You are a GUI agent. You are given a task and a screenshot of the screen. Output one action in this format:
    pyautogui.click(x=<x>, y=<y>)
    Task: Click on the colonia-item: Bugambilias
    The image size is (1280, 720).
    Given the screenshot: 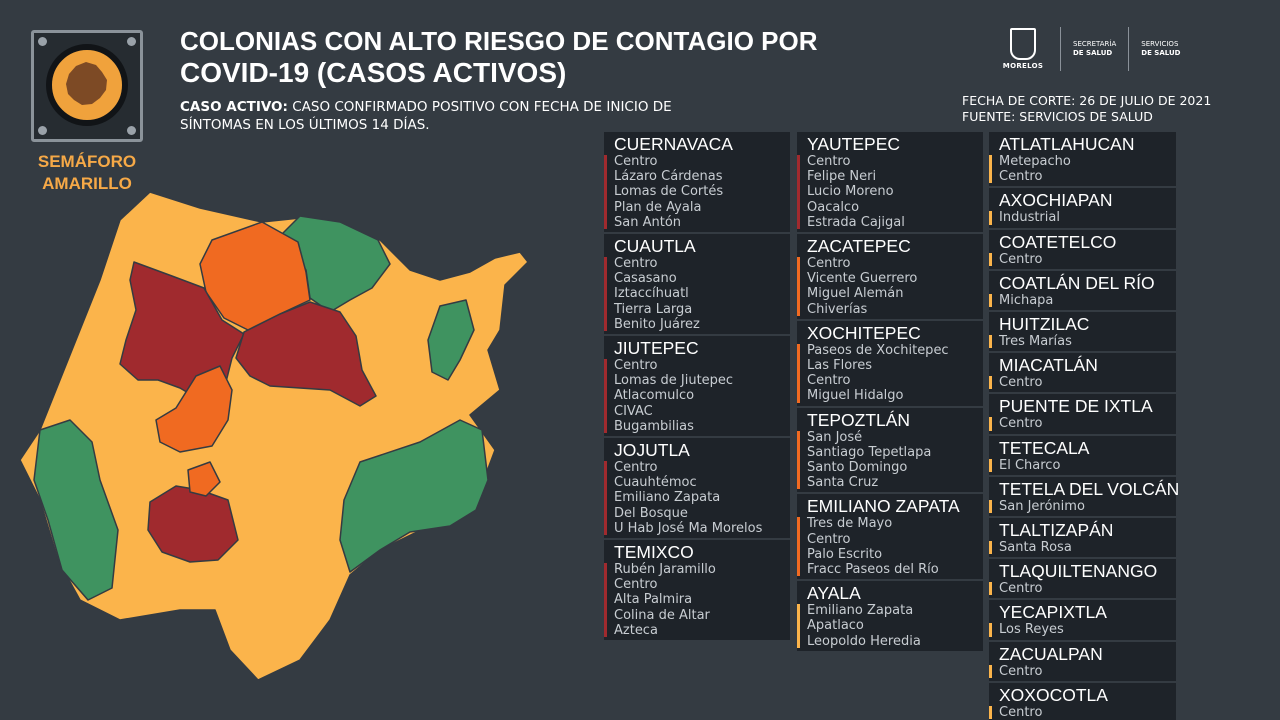 What is the action you would take?
    pyautogui.click(x=654, y=426)
    